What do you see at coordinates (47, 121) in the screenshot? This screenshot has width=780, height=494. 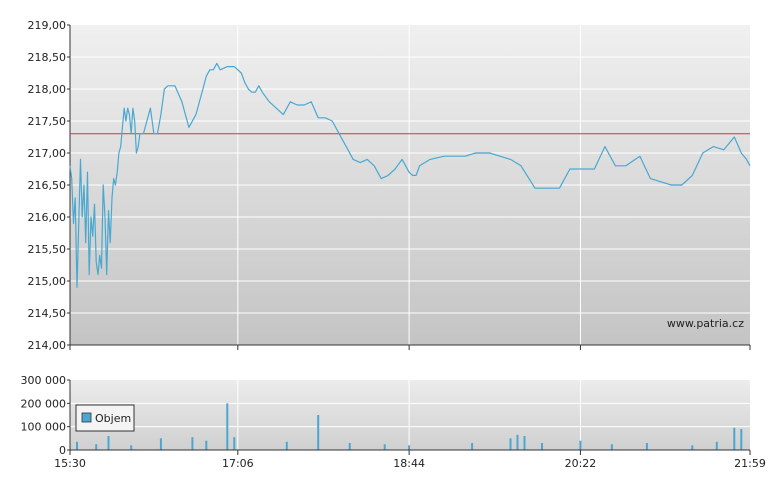 I see `price-y-tick-label: 217,50` at bounding box center [47, 121].